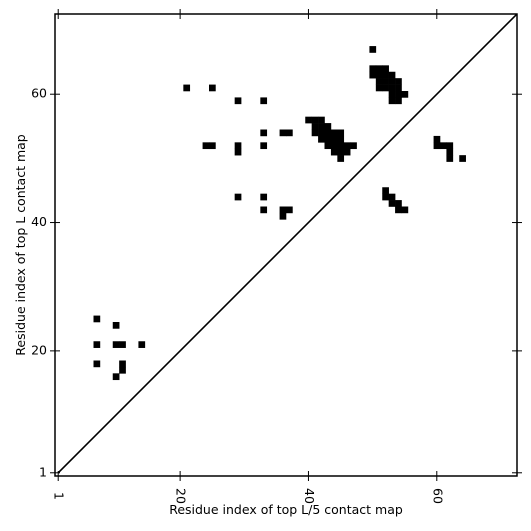 This screenshot has height=531, width=531. What do you see at coordinates (309, 496) in the screenshot?
I see `x-tick-label: 40` at bounding box center [309, 496].